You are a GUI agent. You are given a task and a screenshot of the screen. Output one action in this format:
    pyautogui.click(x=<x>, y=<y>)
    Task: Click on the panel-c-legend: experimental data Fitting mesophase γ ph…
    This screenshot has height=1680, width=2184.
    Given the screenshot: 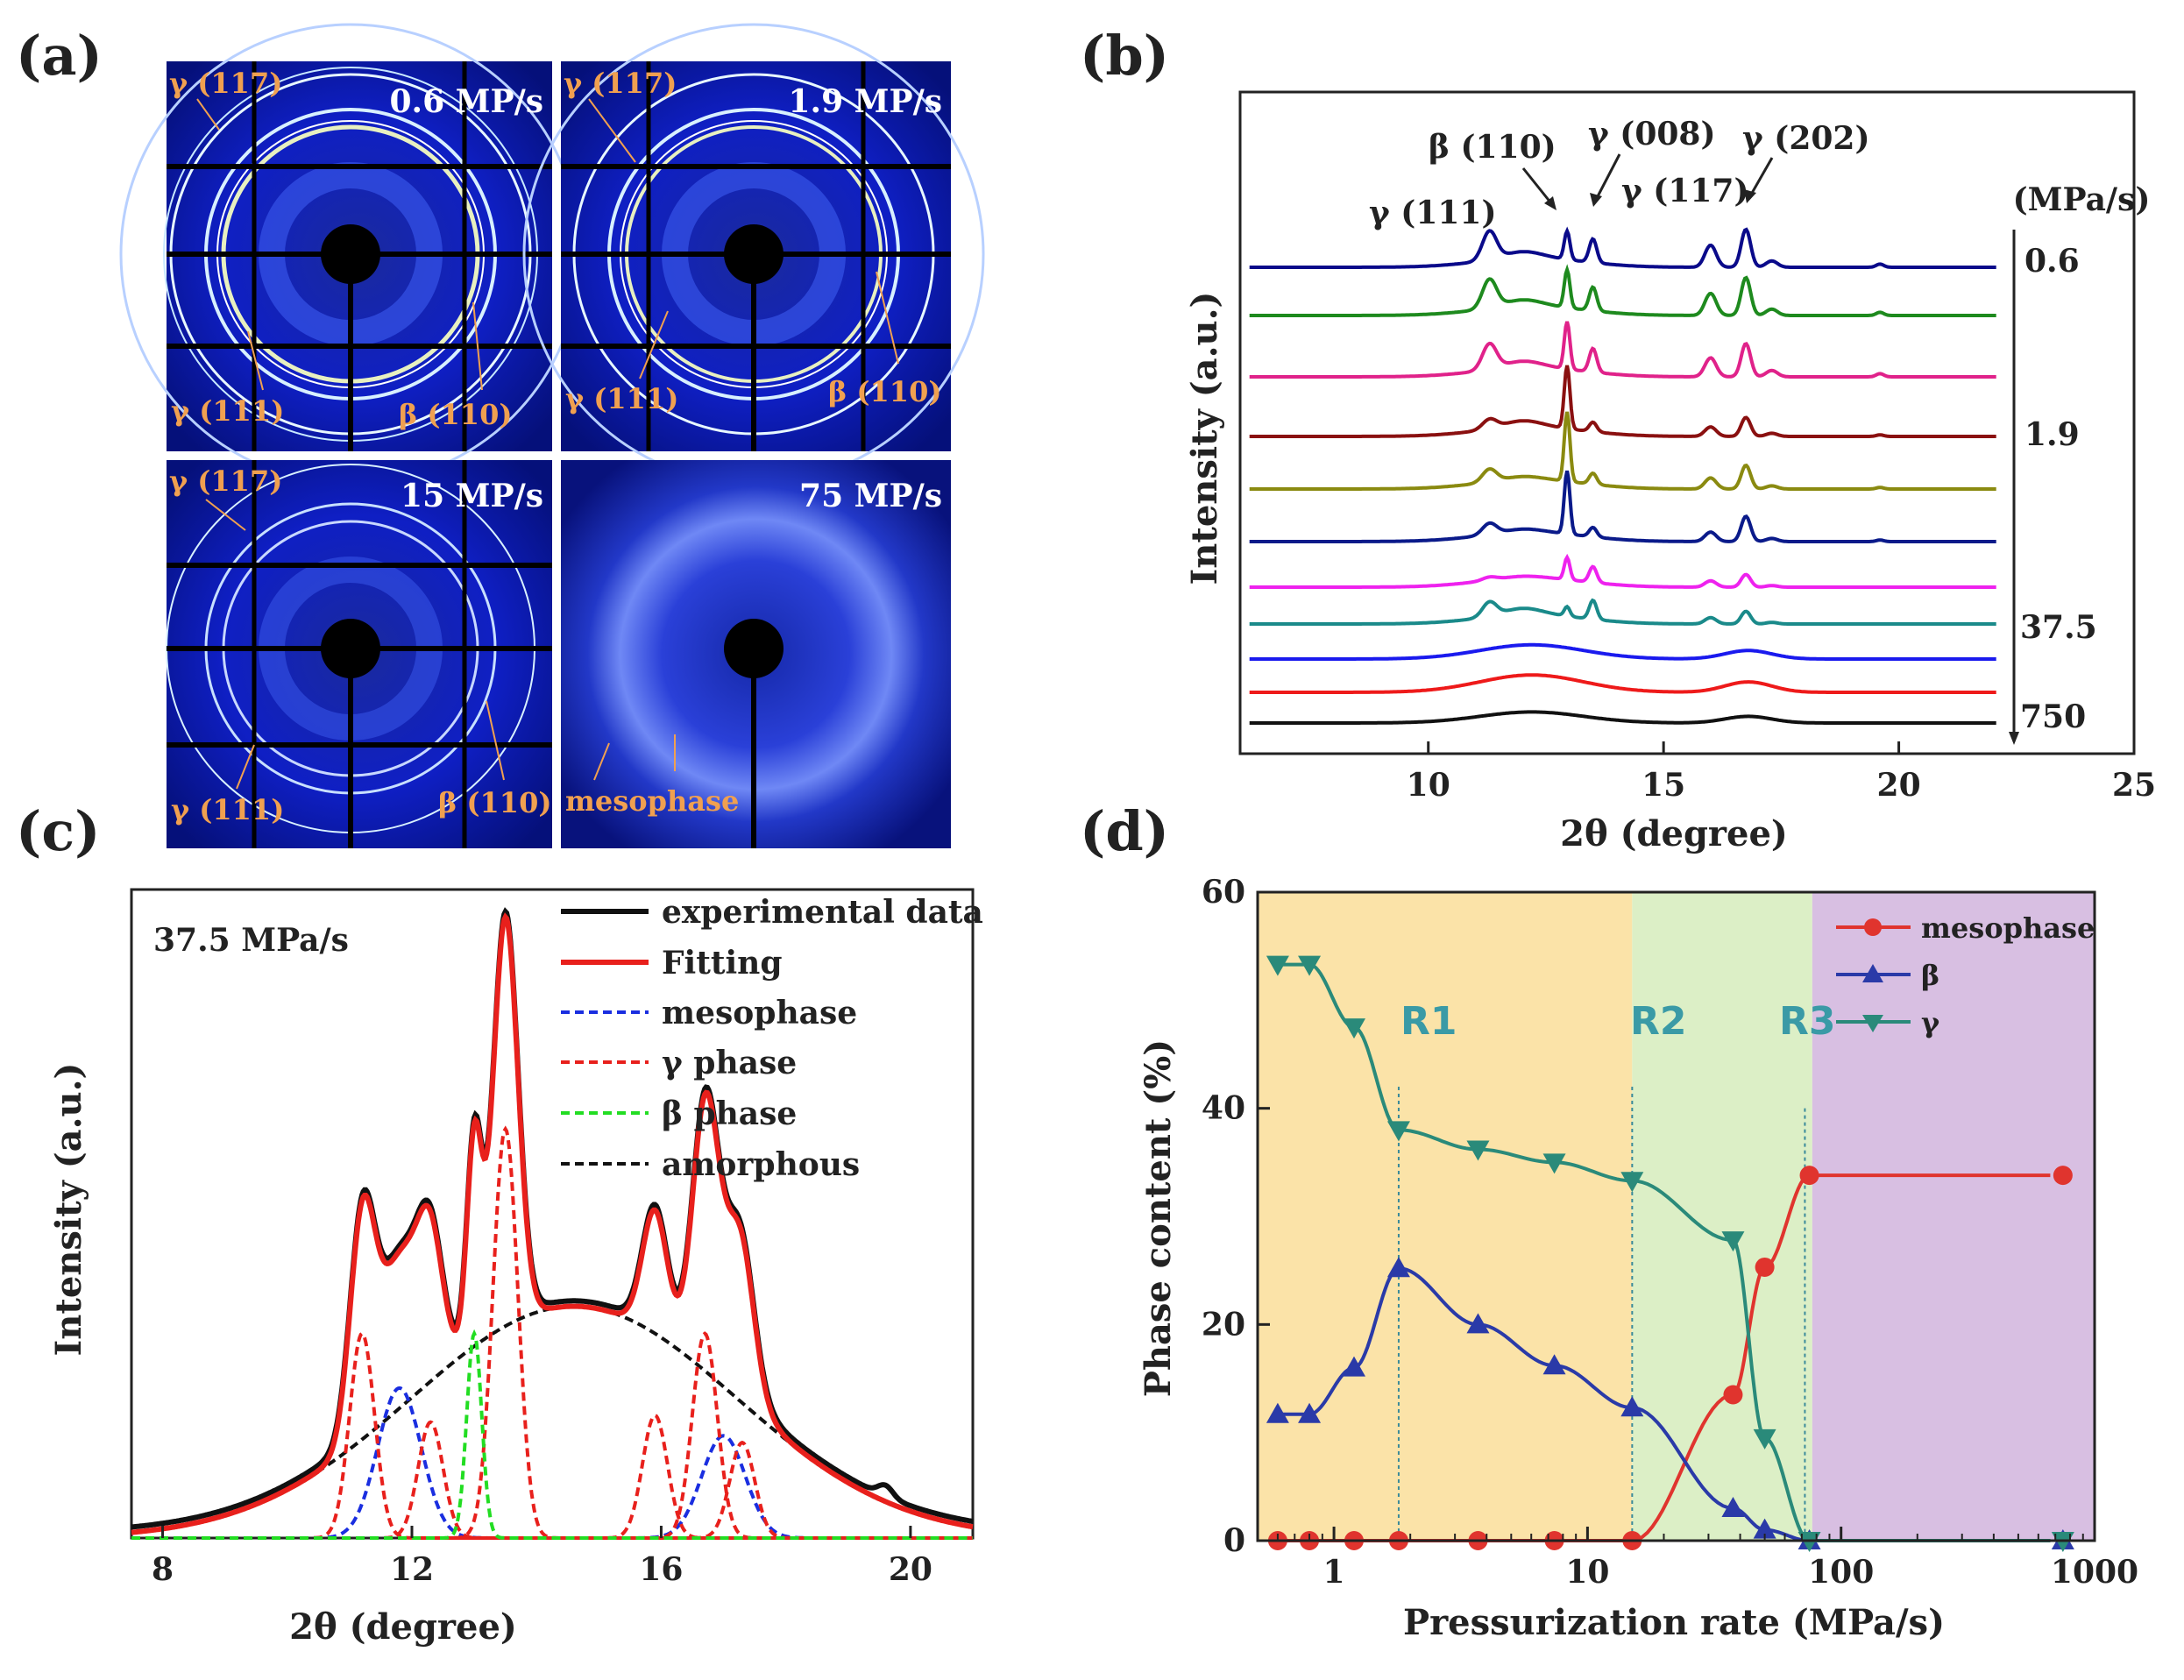 What is the action you would take?
    pyautogui.click(x=772, y=1038)
    